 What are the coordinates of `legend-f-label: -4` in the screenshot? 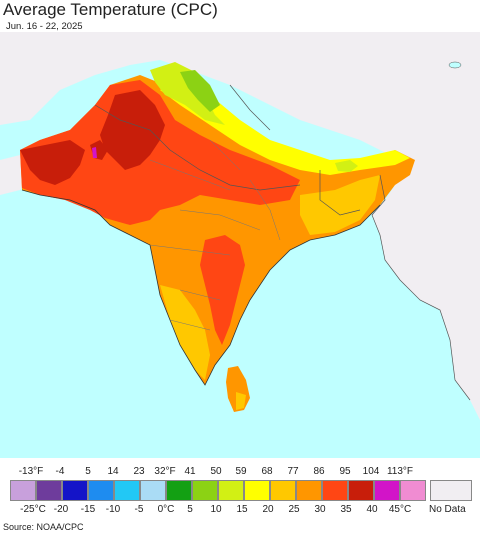 It's located at (60, 471).